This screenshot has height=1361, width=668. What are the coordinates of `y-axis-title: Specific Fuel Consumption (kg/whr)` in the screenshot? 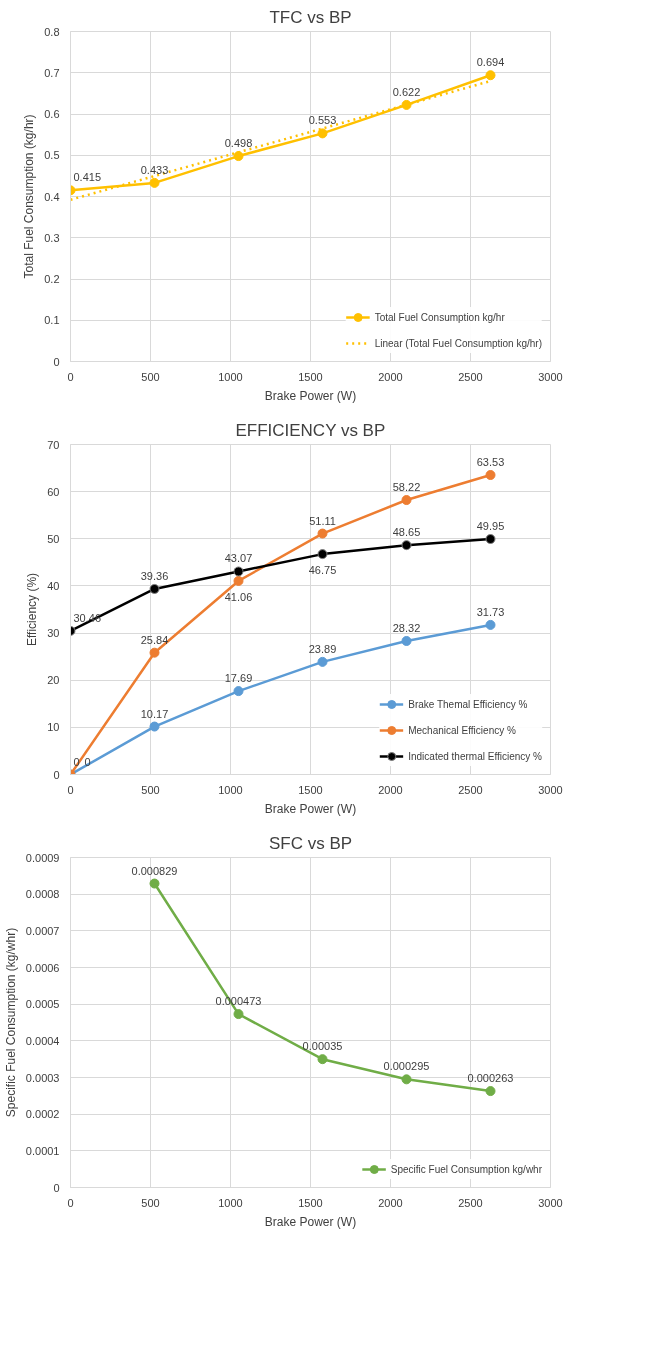 It's located at (10, 1022).